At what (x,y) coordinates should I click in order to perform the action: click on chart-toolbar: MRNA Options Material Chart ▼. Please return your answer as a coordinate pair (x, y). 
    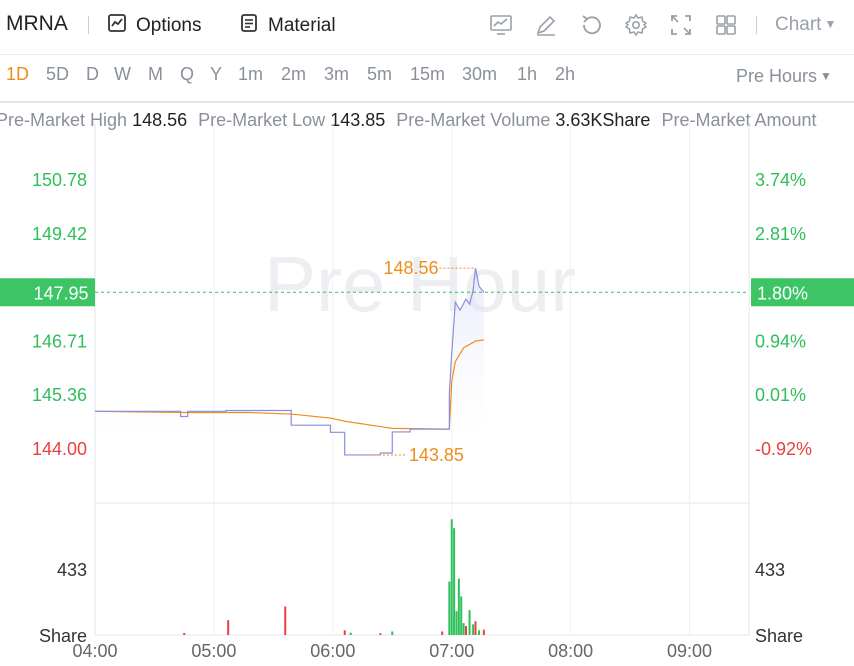
    Looking at the image, I should click on (427, 27).